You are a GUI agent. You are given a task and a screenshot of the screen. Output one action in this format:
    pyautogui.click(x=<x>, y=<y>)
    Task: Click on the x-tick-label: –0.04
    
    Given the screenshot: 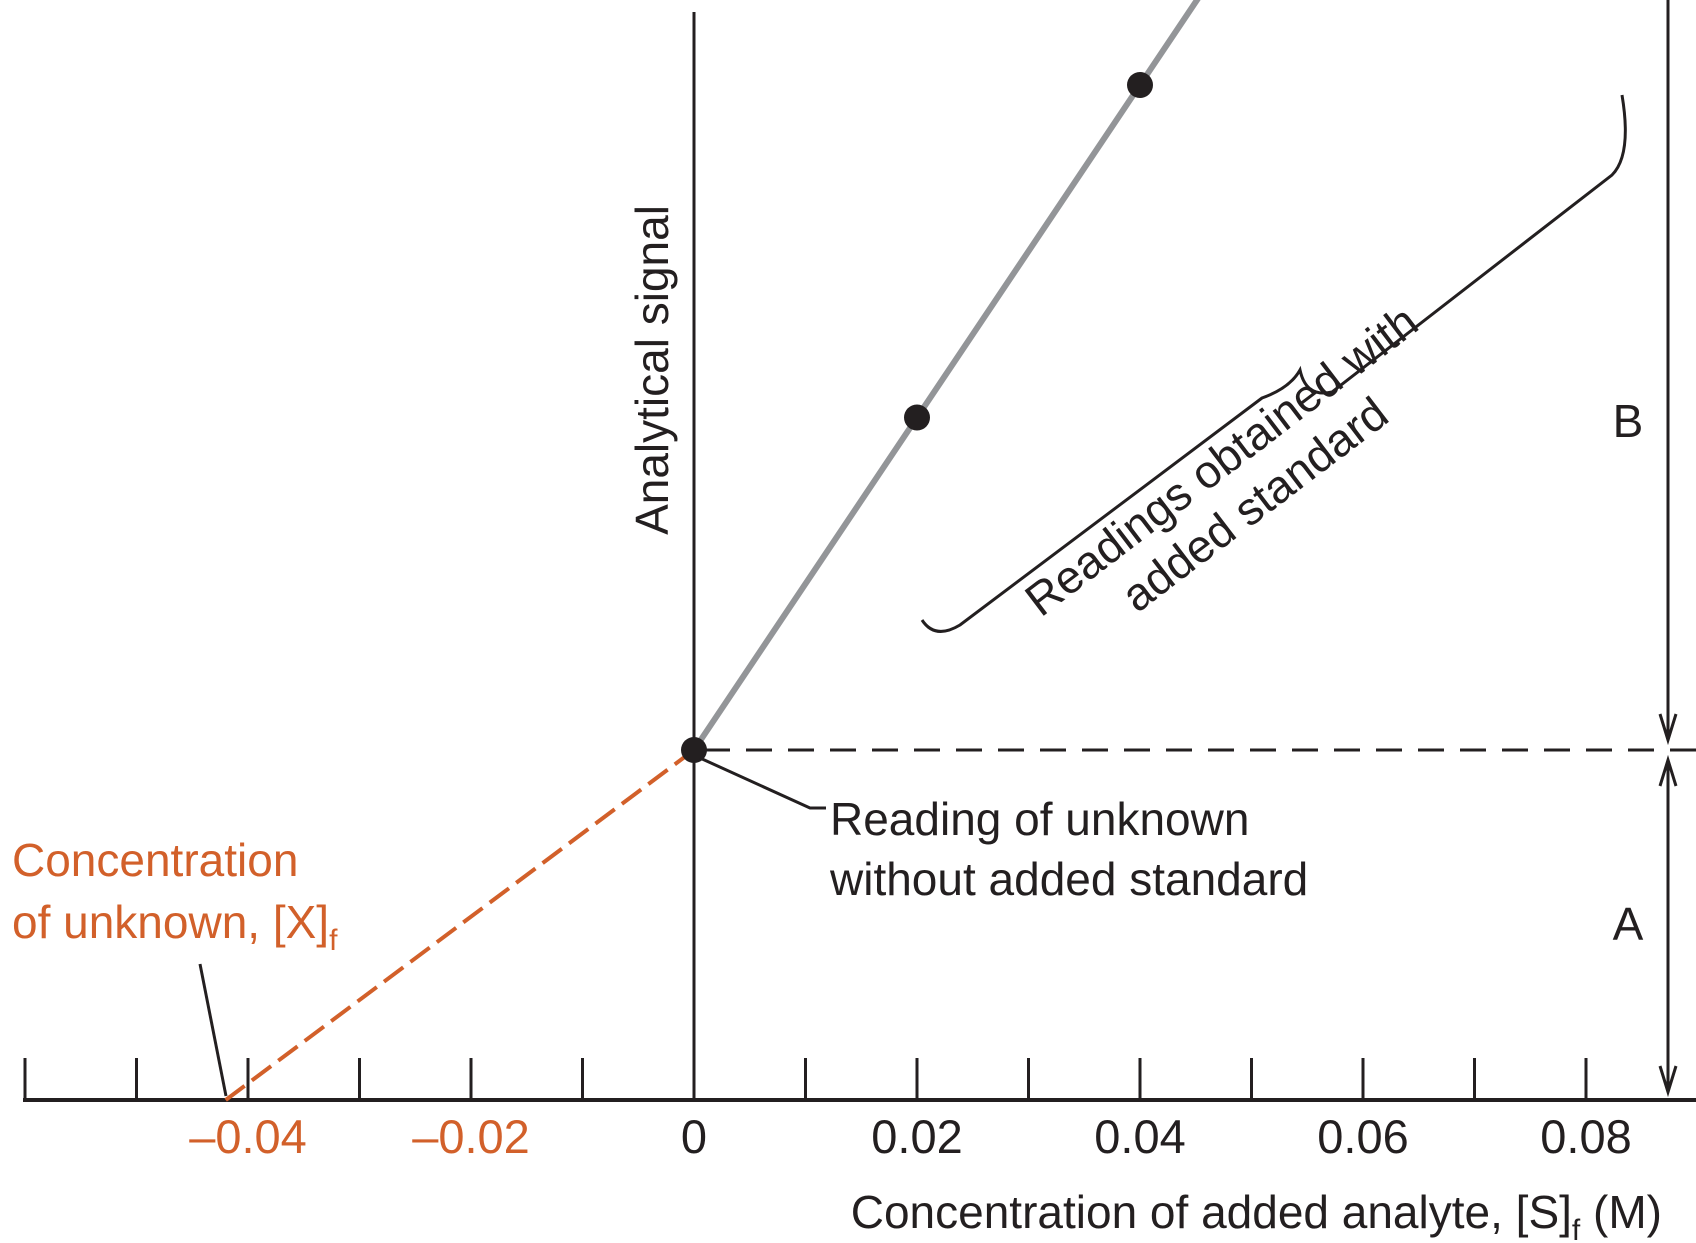 What is the action you would take?
    pyautogui.click(x=248, y=1136)
    